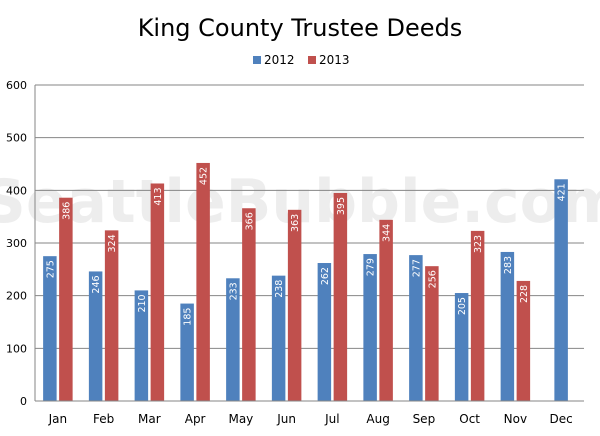 This screenshot has width=600, height=436. Describe the element at coordinates (240, 419) in the screenshot. I see `x-tick-label: May` at that location.